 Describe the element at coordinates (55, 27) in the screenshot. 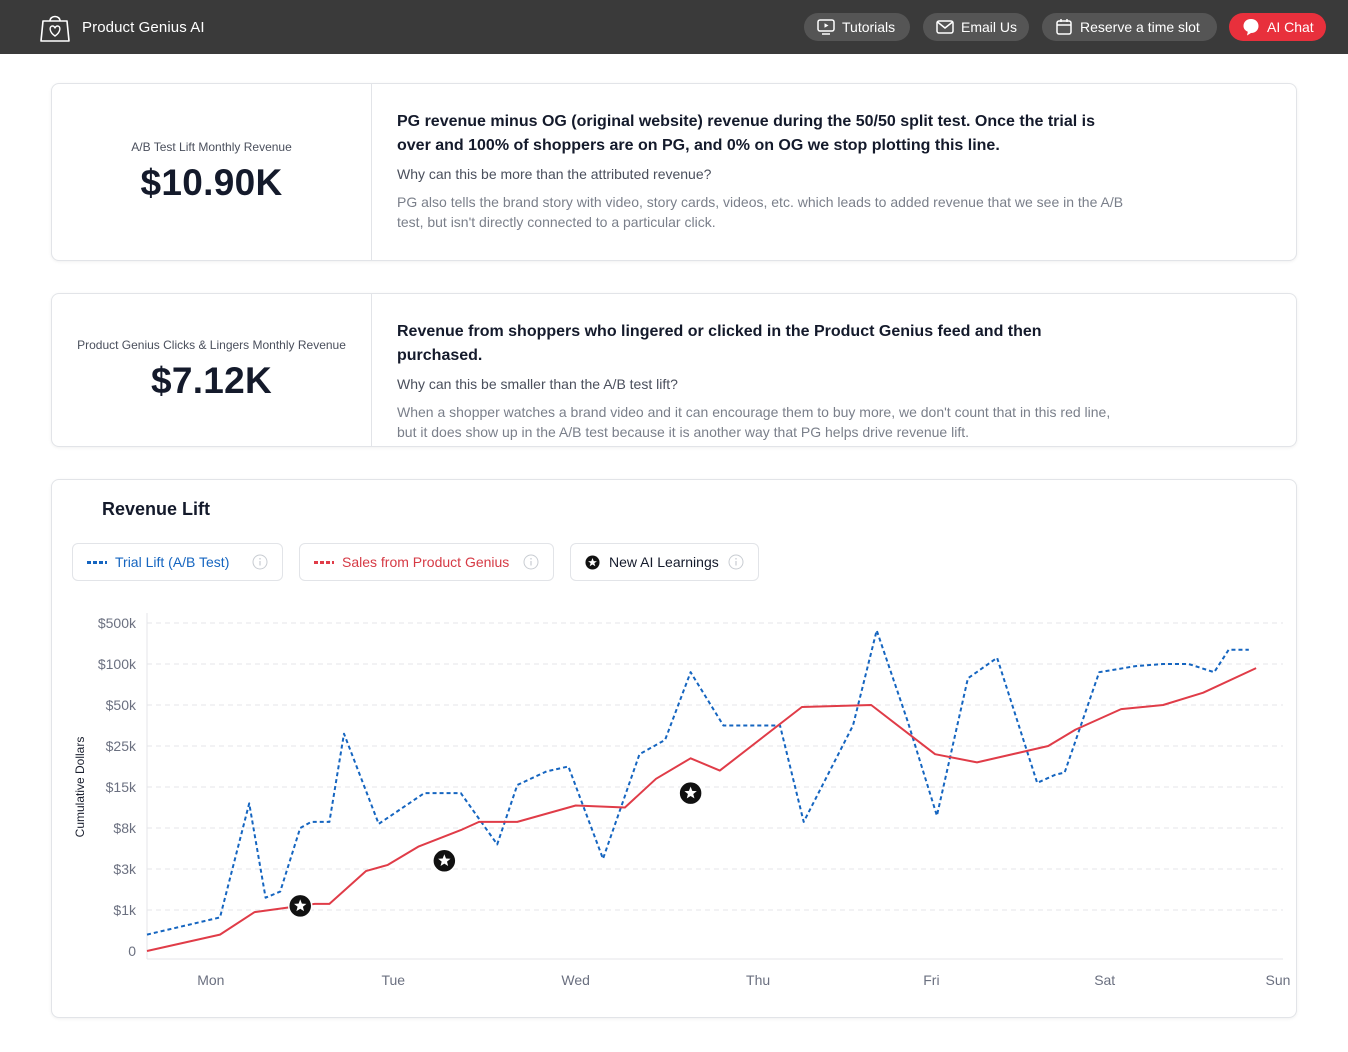

I see `shopping-bag-heart-icon` at that location.